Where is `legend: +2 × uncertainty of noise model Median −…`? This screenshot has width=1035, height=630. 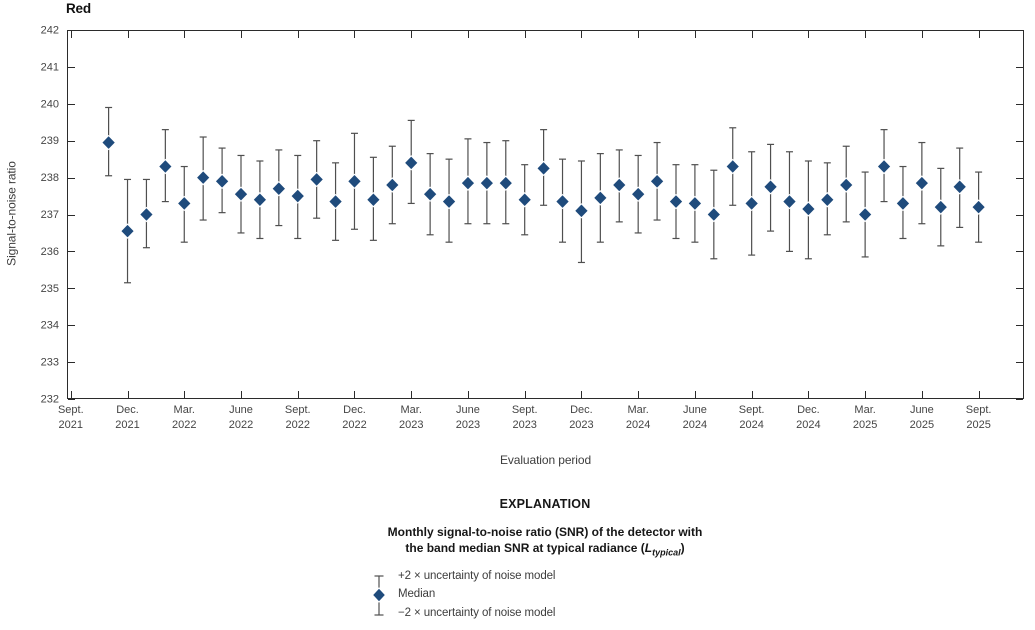
legend: +2 × uncertainty of noise model Median −… is located at coordinates (462, 594).